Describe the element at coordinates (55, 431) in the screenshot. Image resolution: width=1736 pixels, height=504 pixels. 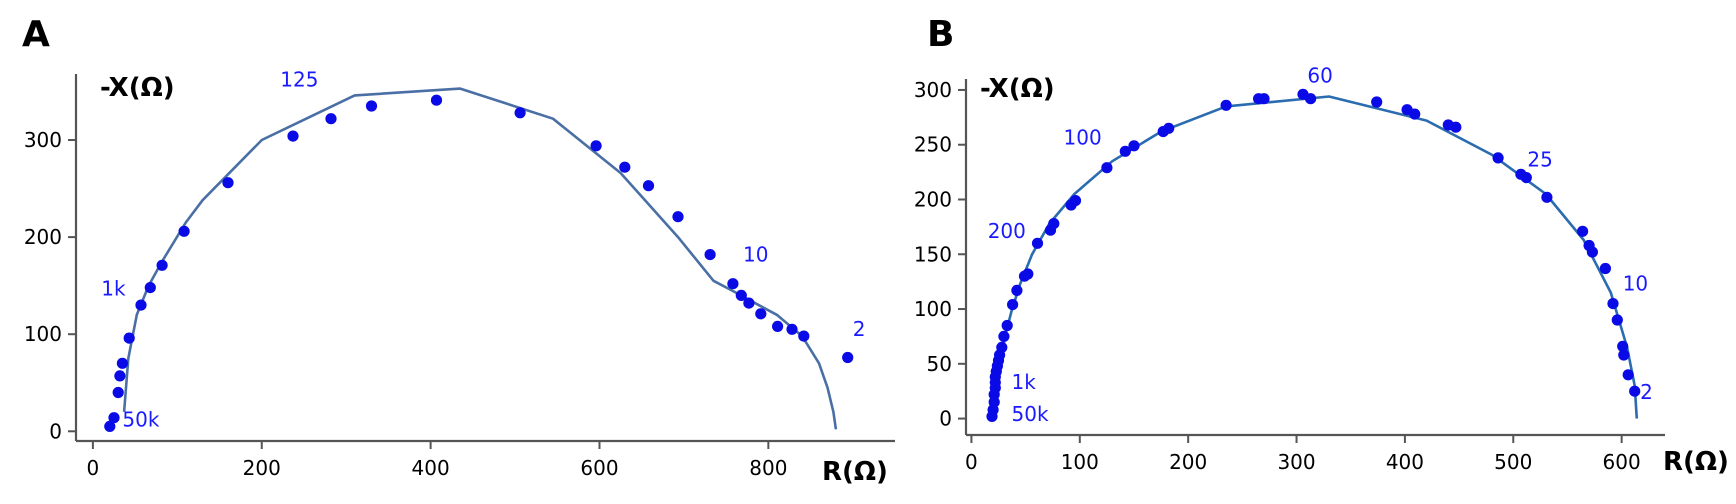
I see `panel-a-y-tick-label: 0` at that location.